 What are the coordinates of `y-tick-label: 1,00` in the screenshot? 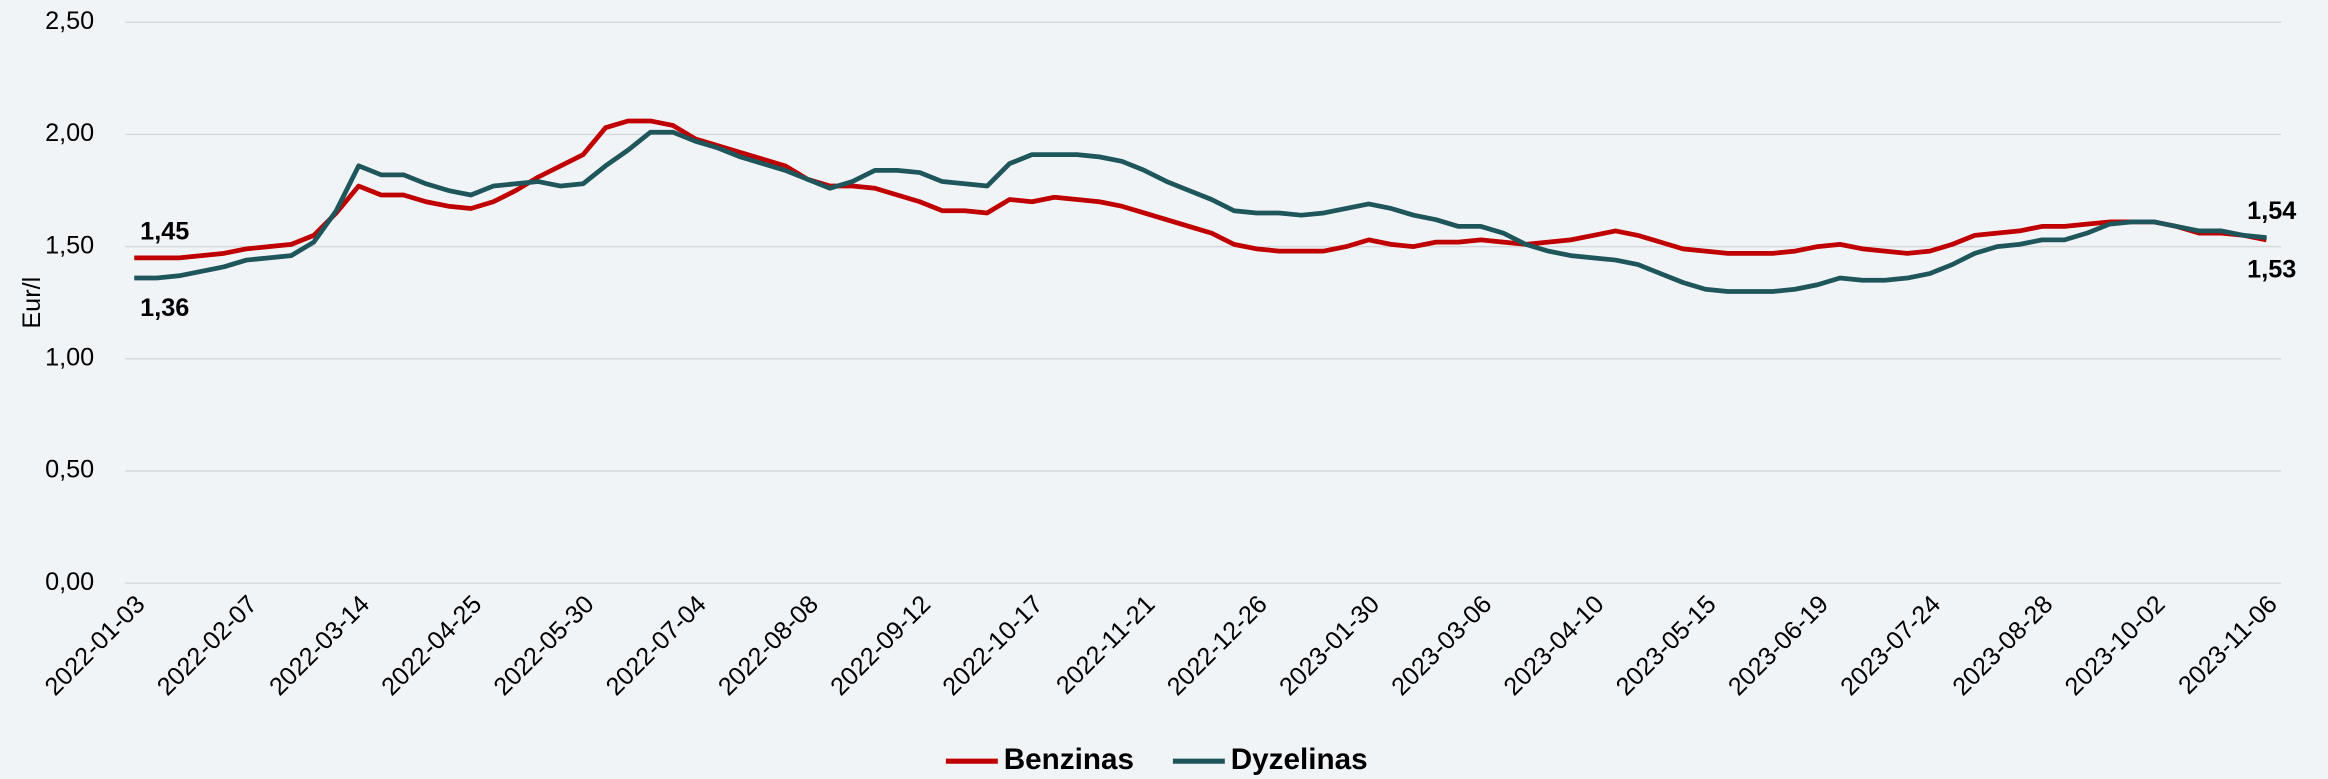 It's located at (69, 357).